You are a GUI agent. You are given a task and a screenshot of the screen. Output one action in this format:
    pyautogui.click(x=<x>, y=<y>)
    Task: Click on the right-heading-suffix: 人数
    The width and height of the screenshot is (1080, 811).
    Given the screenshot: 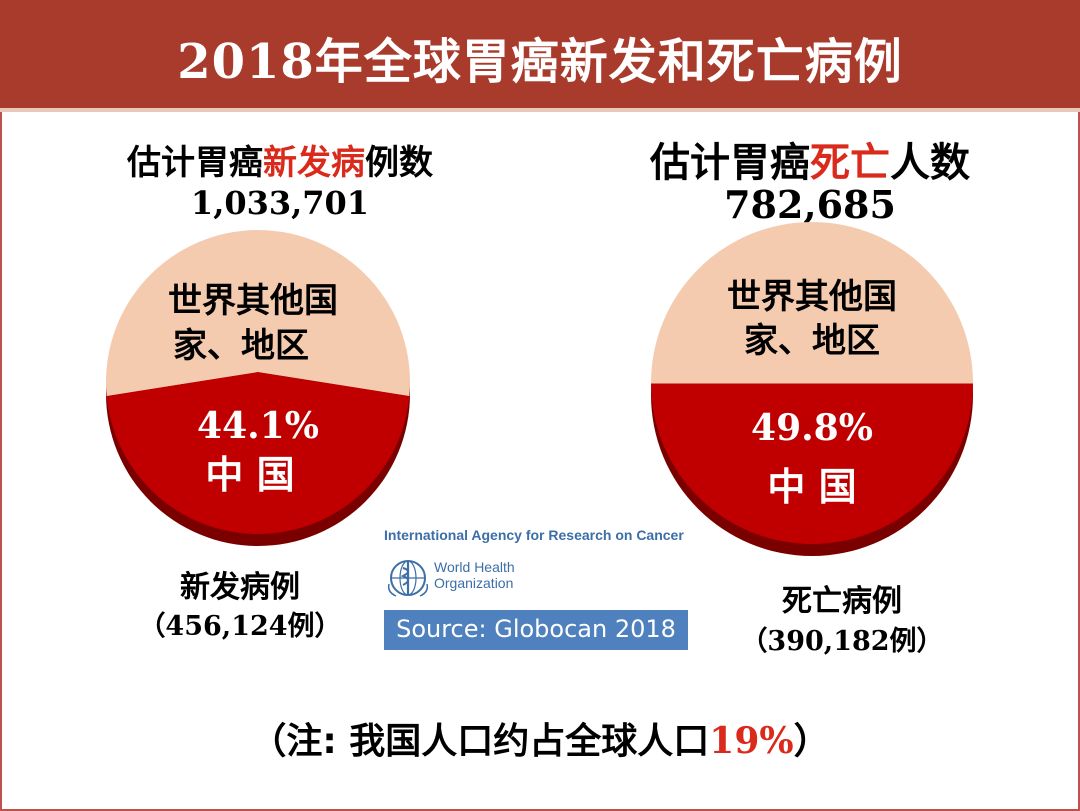 What is the action you would take?
    pyautogui.click(x=930, y=163)
    